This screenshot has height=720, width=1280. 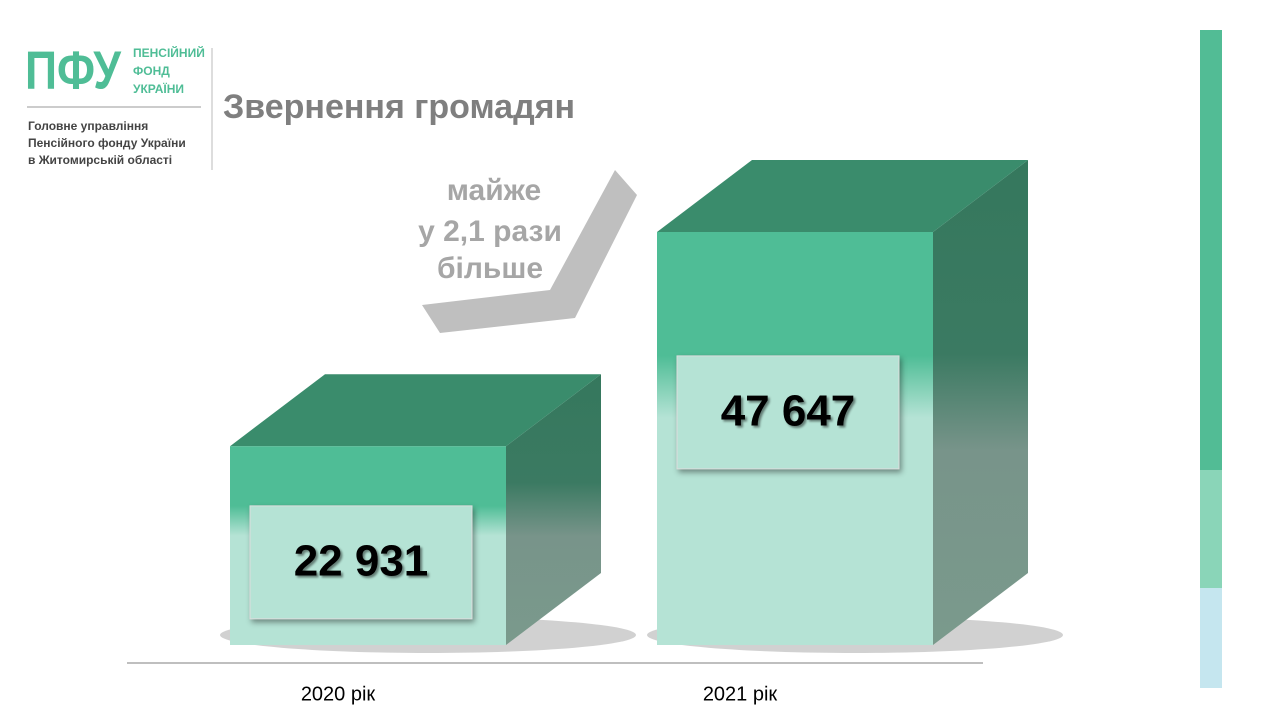 I want to click on logo-text: УКРАЇНИ, so click(x=158, y=88).